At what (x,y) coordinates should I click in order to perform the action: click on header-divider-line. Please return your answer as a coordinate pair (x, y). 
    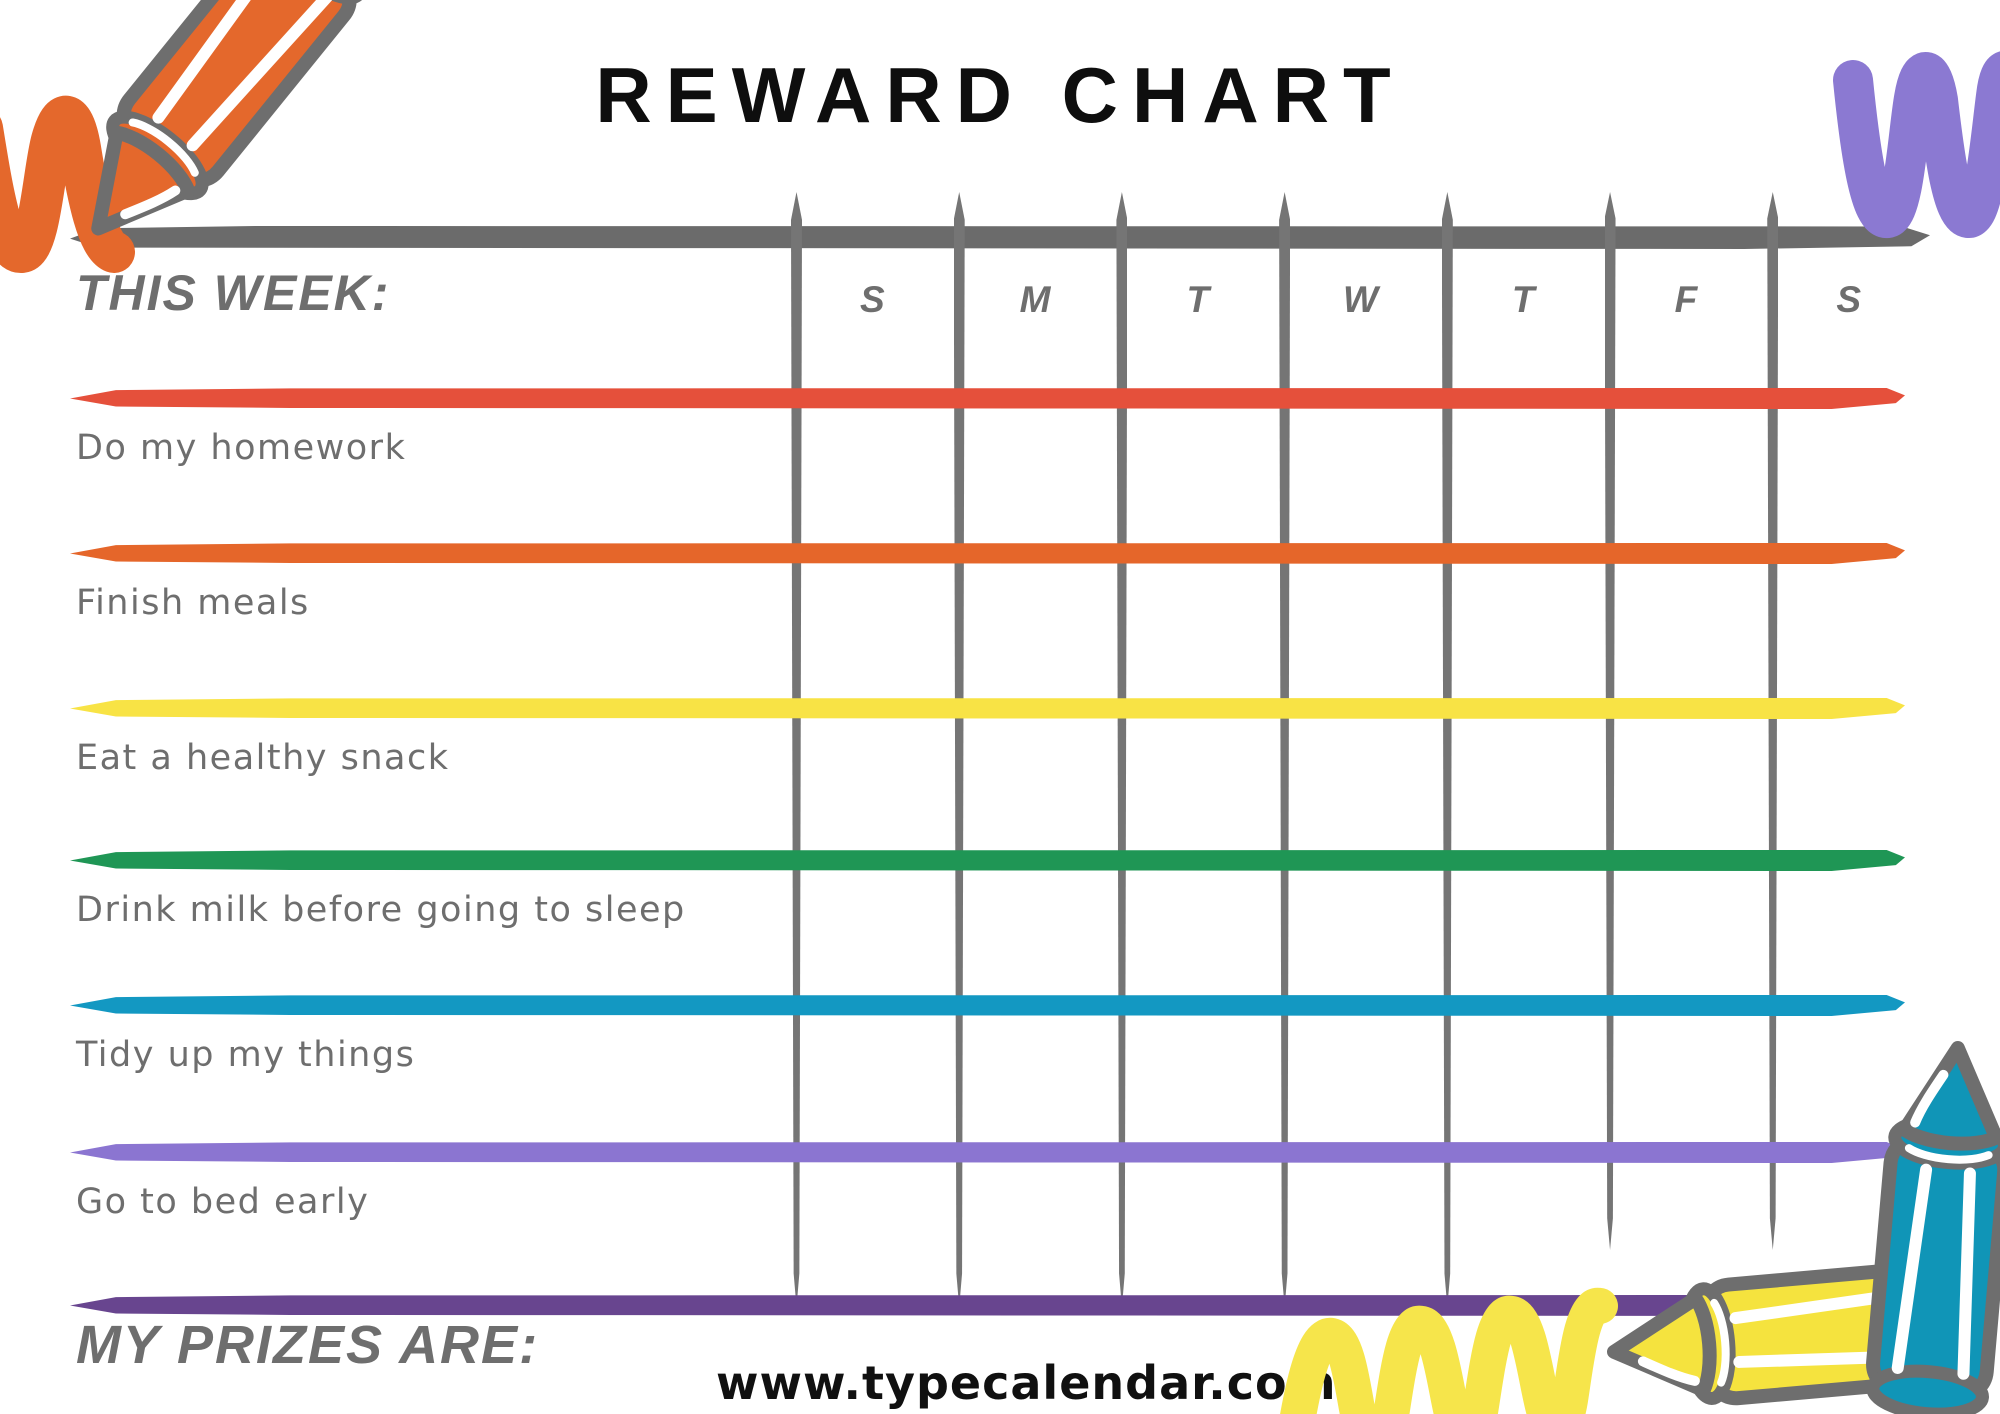
    Looking at the image, I should click on (1000, 237).